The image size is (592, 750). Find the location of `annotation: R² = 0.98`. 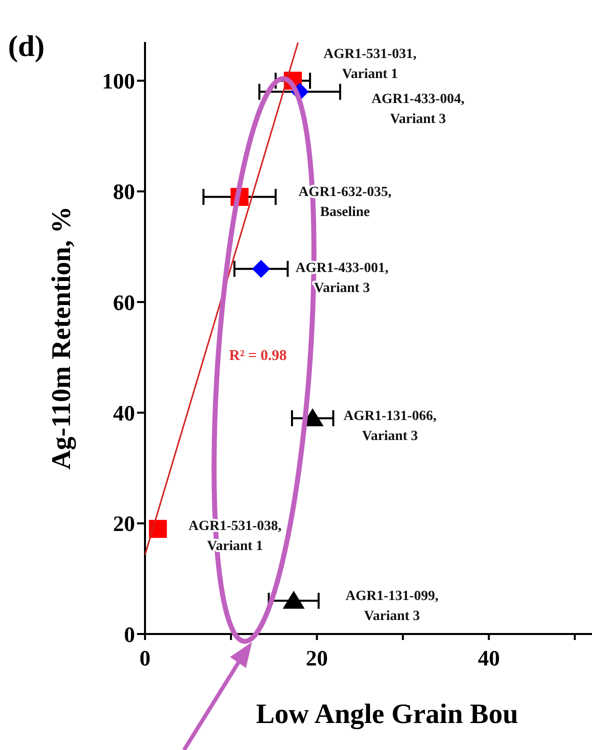

annotation: R² = 0.98 is located at coordinates (258, 356).